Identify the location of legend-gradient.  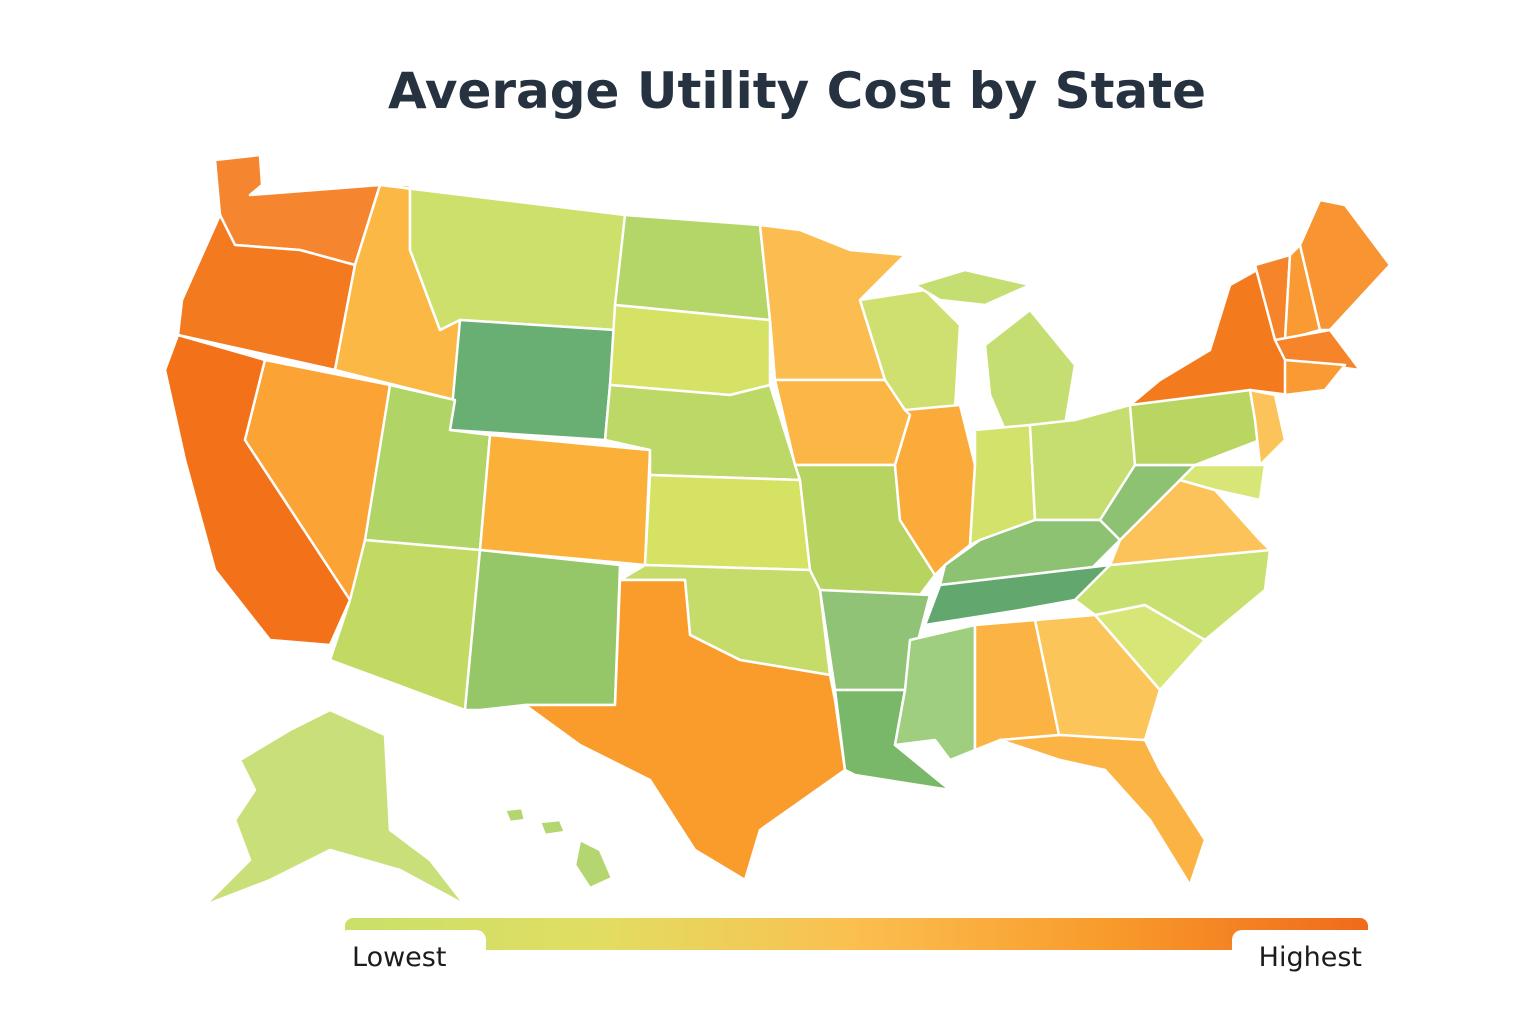
(856, 934).